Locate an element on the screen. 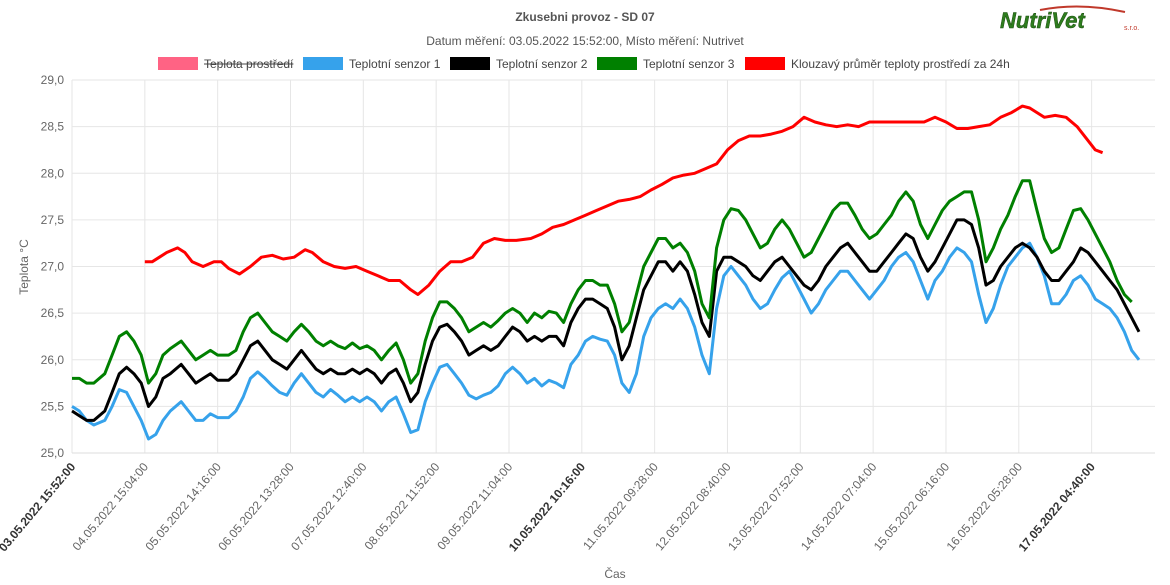 This screenshot has width=1170, height=585. legend-item: Teplotní senzor 1 is located at coordinates (372, 64).